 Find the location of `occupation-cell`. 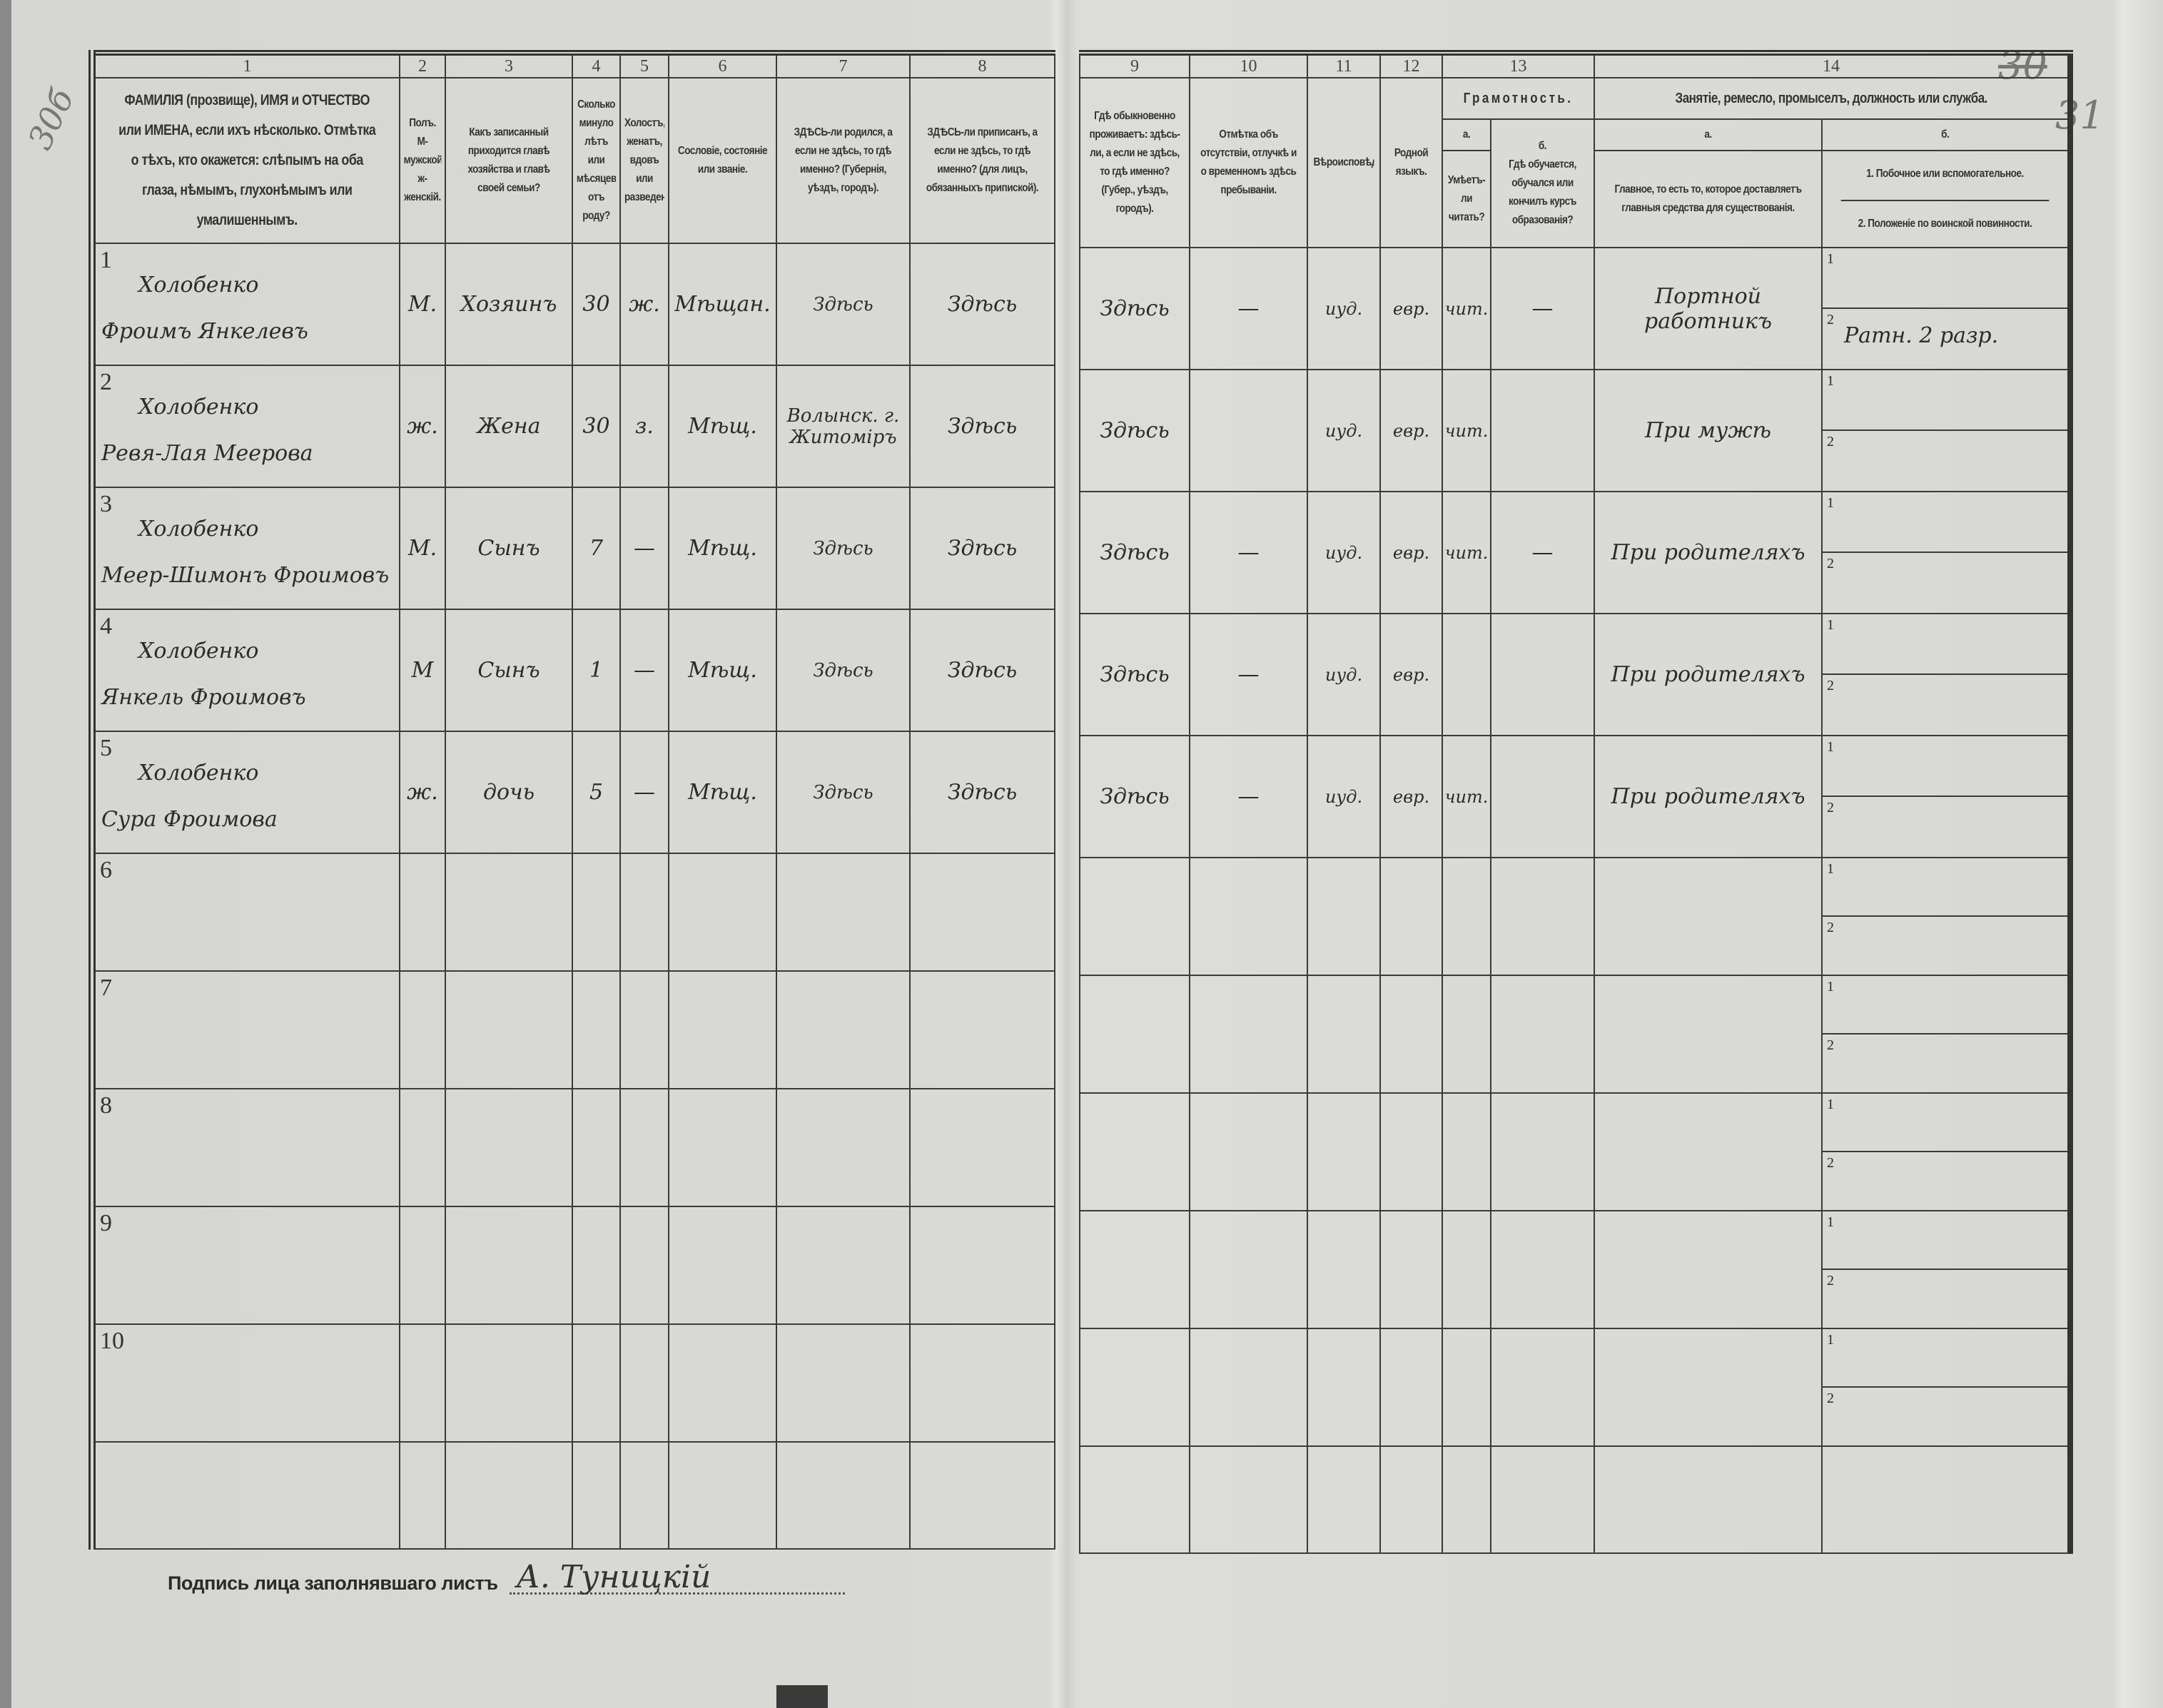

occupation-cell is located at coordinates (1708, 1034).